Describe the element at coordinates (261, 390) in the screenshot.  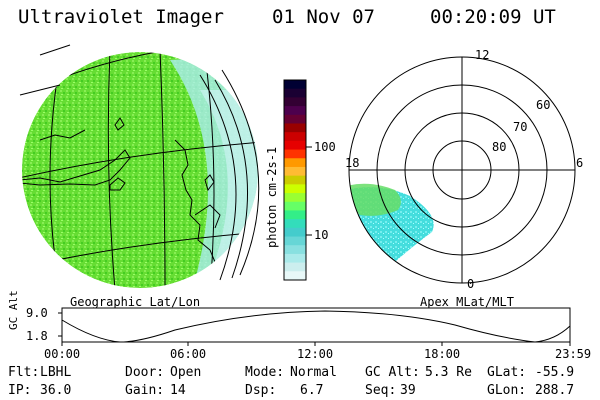
I see `dsp-label: Dsp:` at that location.